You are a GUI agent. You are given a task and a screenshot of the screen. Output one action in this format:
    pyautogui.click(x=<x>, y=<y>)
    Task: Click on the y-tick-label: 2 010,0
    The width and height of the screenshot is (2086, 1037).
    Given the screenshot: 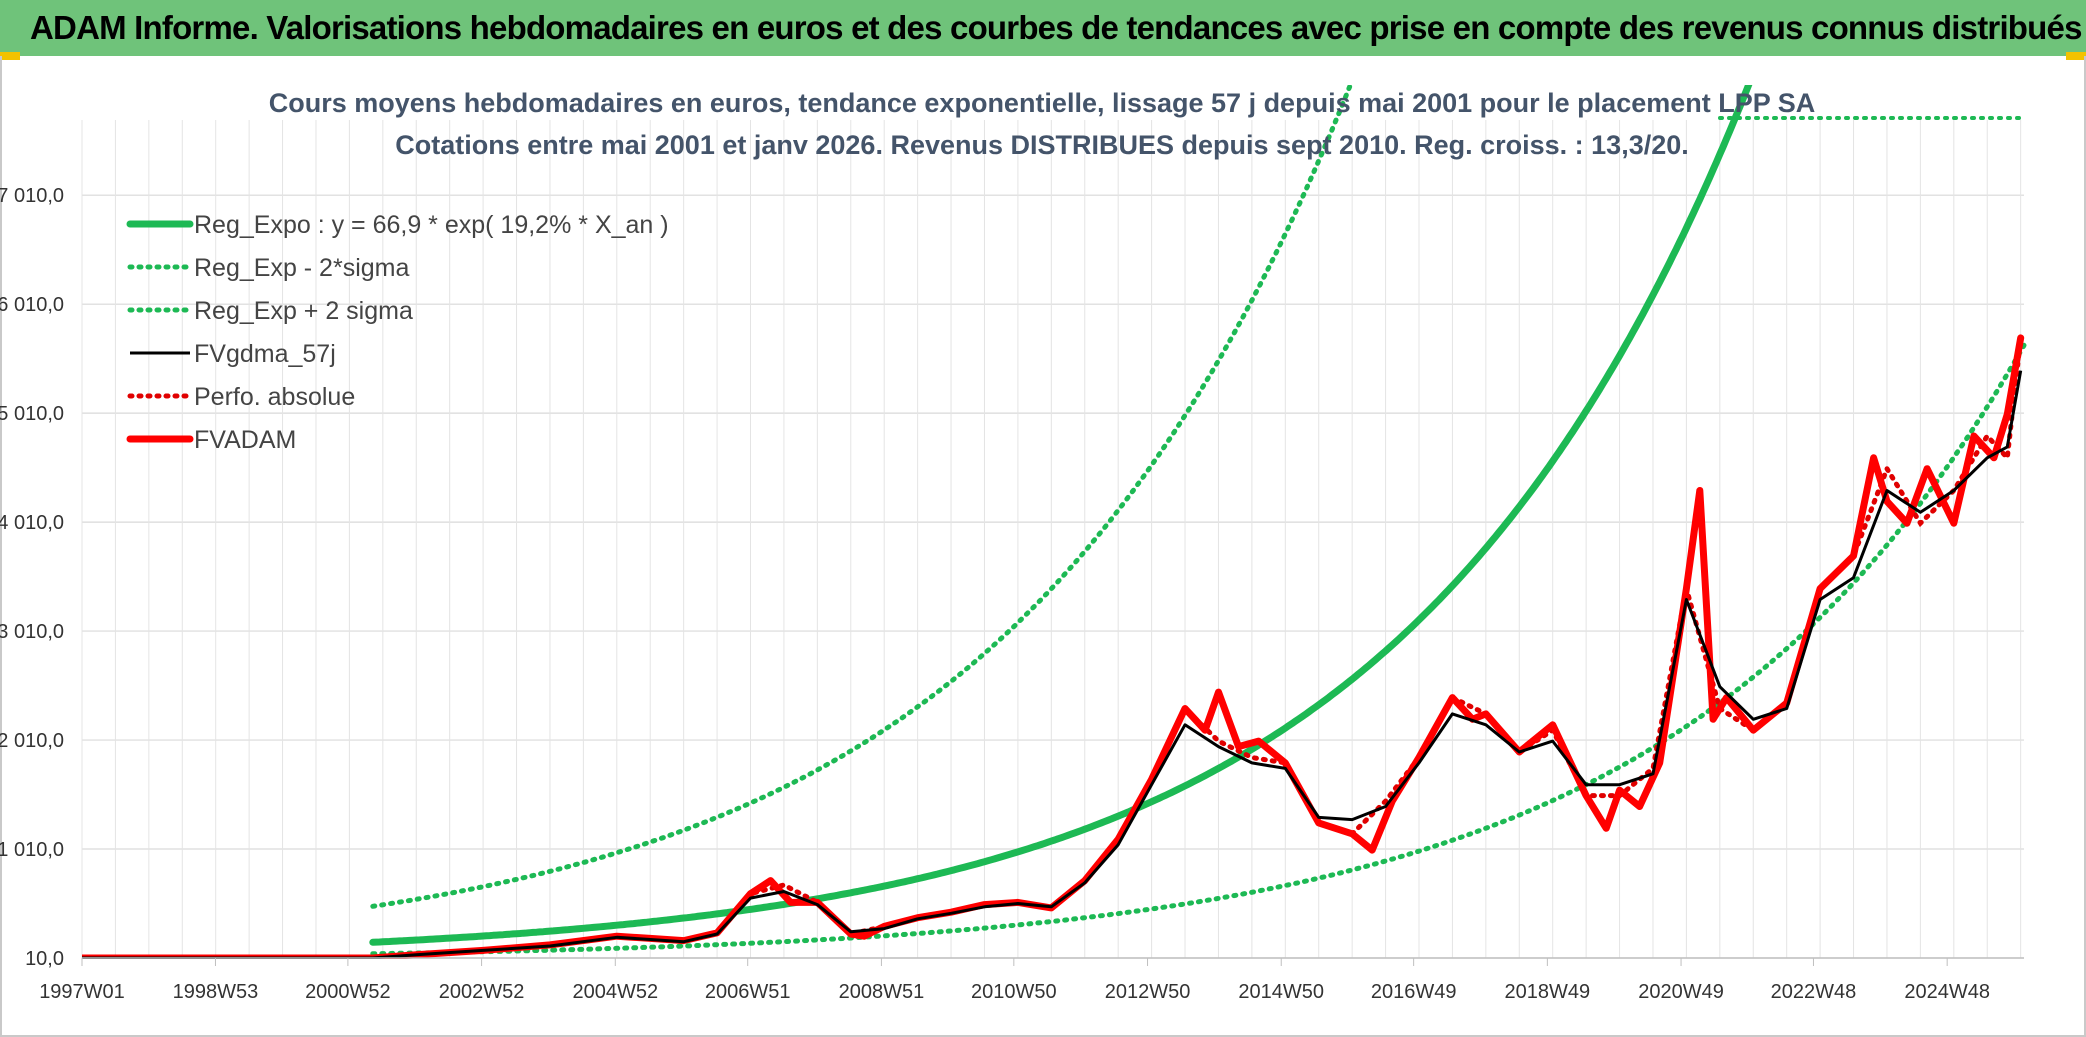 What is the action you would take?
    pyautogui.click(x=32, y=741)
    